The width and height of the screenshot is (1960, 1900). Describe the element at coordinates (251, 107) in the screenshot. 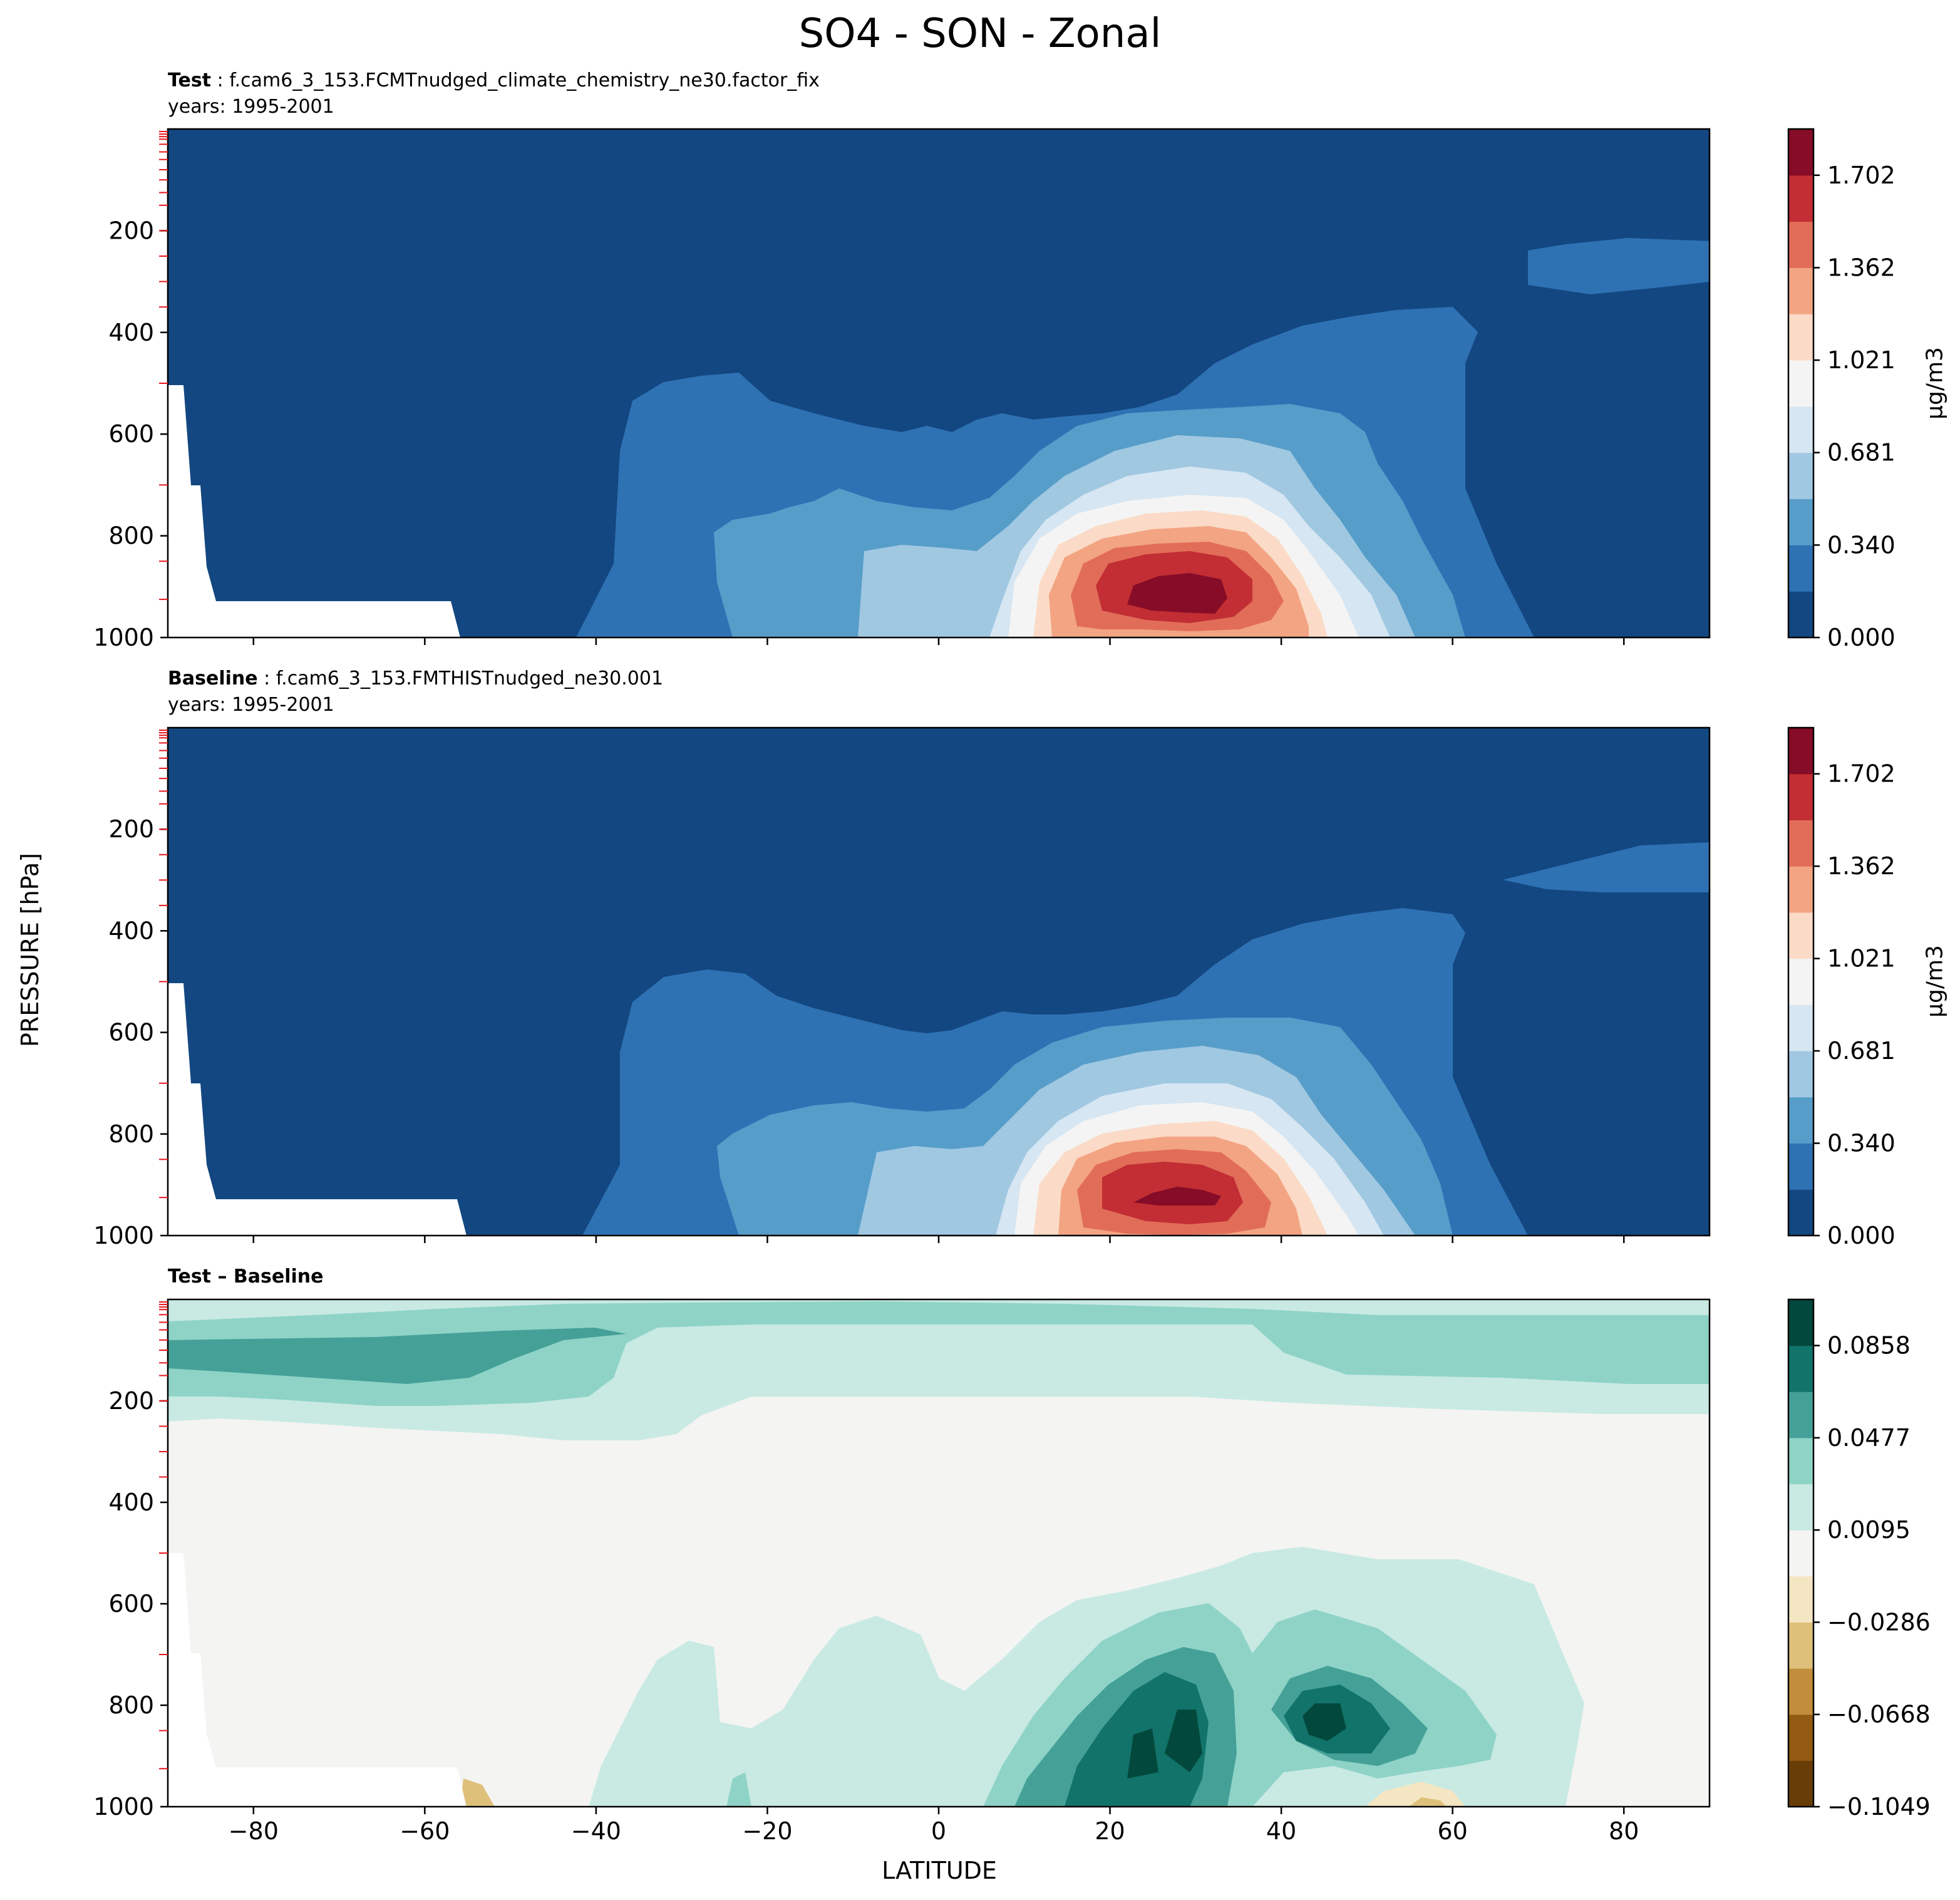

I see `test-panel-years: years: 1995-2001` at that location.